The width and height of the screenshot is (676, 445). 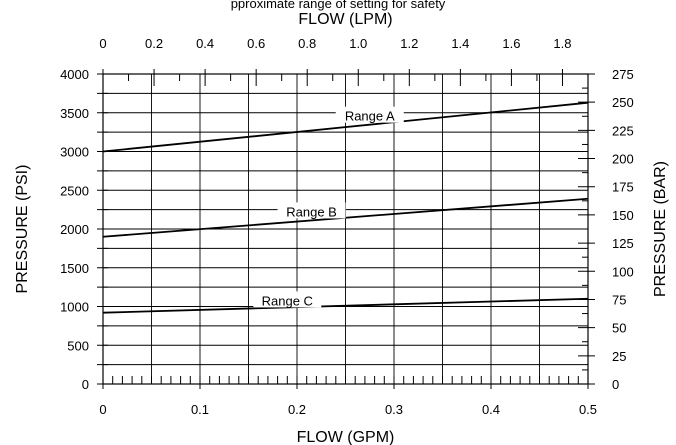 What do you see at coordinates (619, 299) in the screenshot?
I see `y2-tick-label: 75` at bounding box center [619, 299].